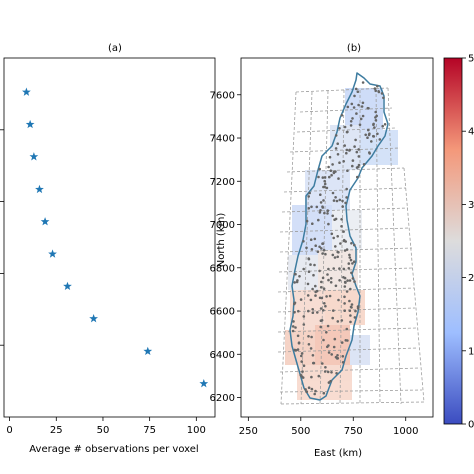  I want to click on panel-b-y-tick-label: 7400, so click(222, 139).